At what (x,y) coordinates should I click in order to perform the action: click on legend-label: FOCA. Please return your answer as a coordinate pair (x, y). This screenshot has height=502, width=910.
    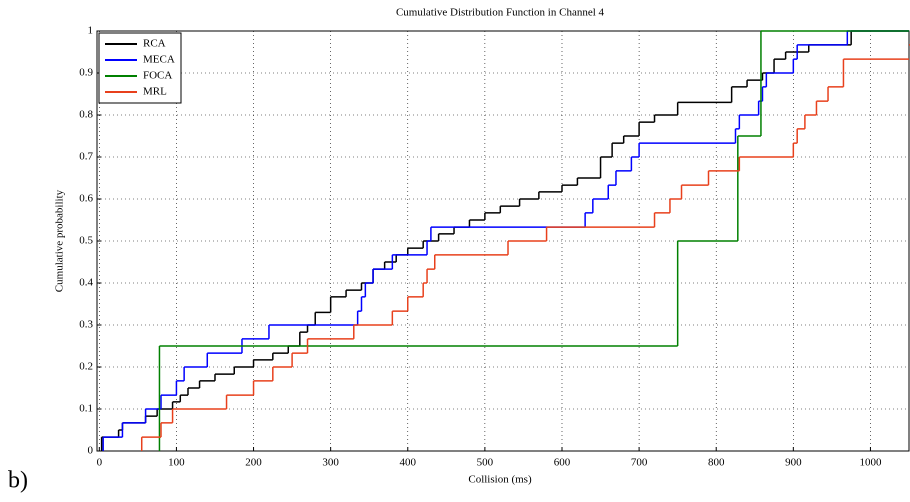
    Looking at the image, I should click on (157, 76).